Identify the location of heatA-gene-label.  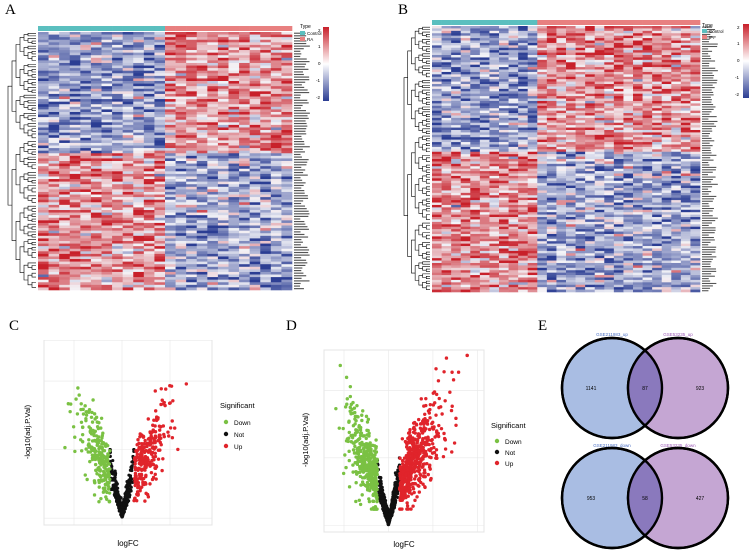
(301, 126).